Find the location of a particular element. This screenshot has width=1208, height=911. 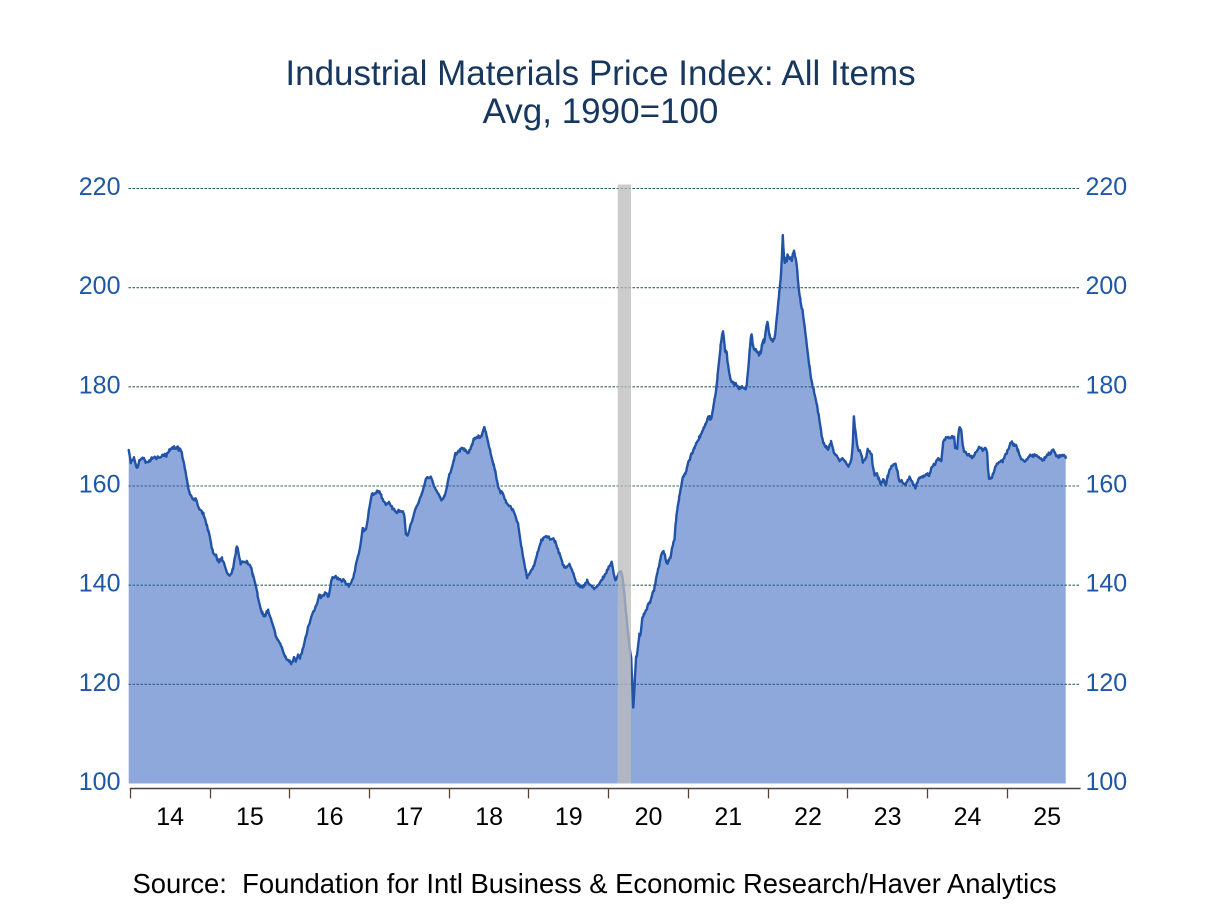

svg-text: 19 is located at coordinates (569, 817).